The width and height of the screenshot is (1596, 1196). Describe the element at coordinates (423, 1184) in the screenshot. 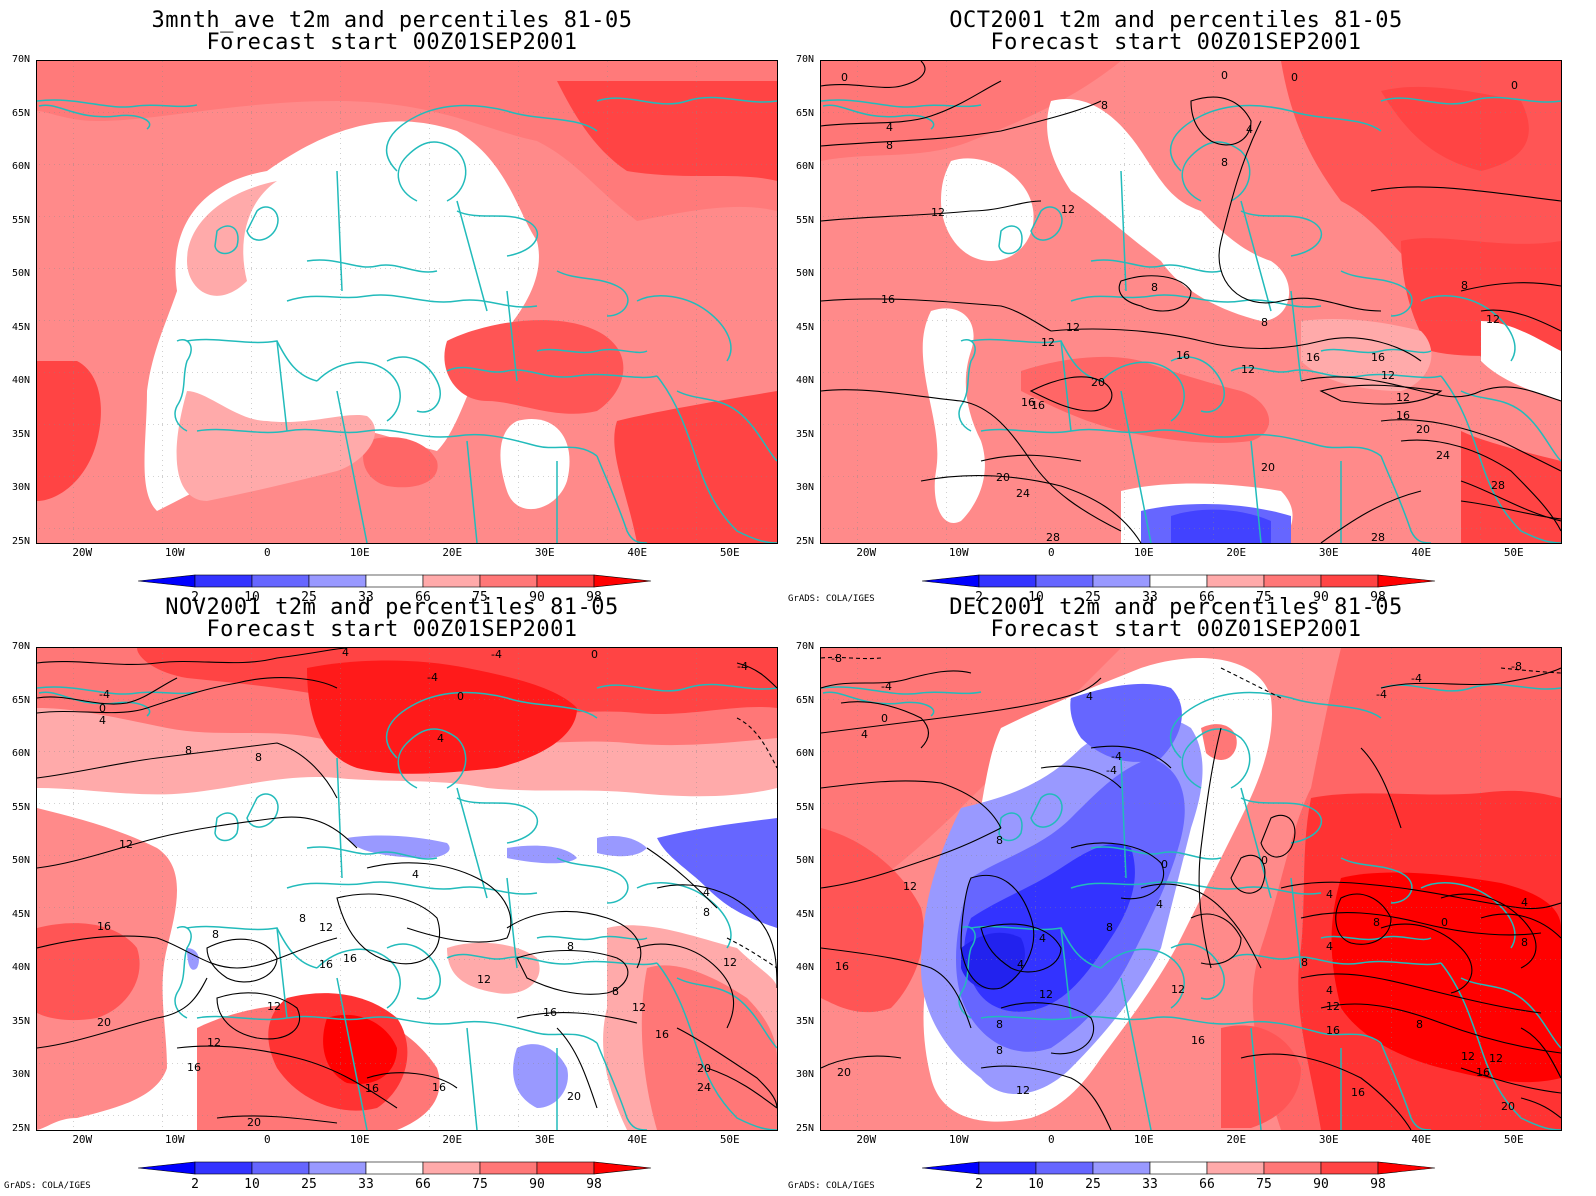

I see `colorbar-label: 66` at that location.